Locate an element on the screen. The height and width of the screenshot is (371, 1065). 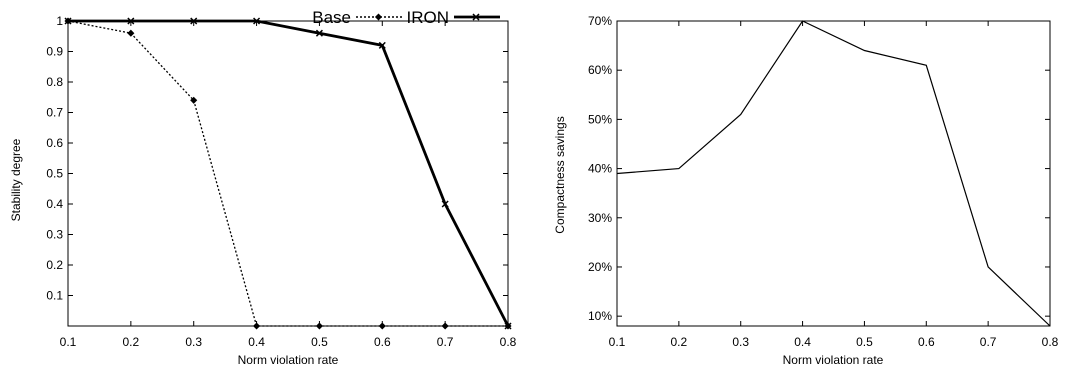
legend-marker-iron is located at coordinates (476, 17).